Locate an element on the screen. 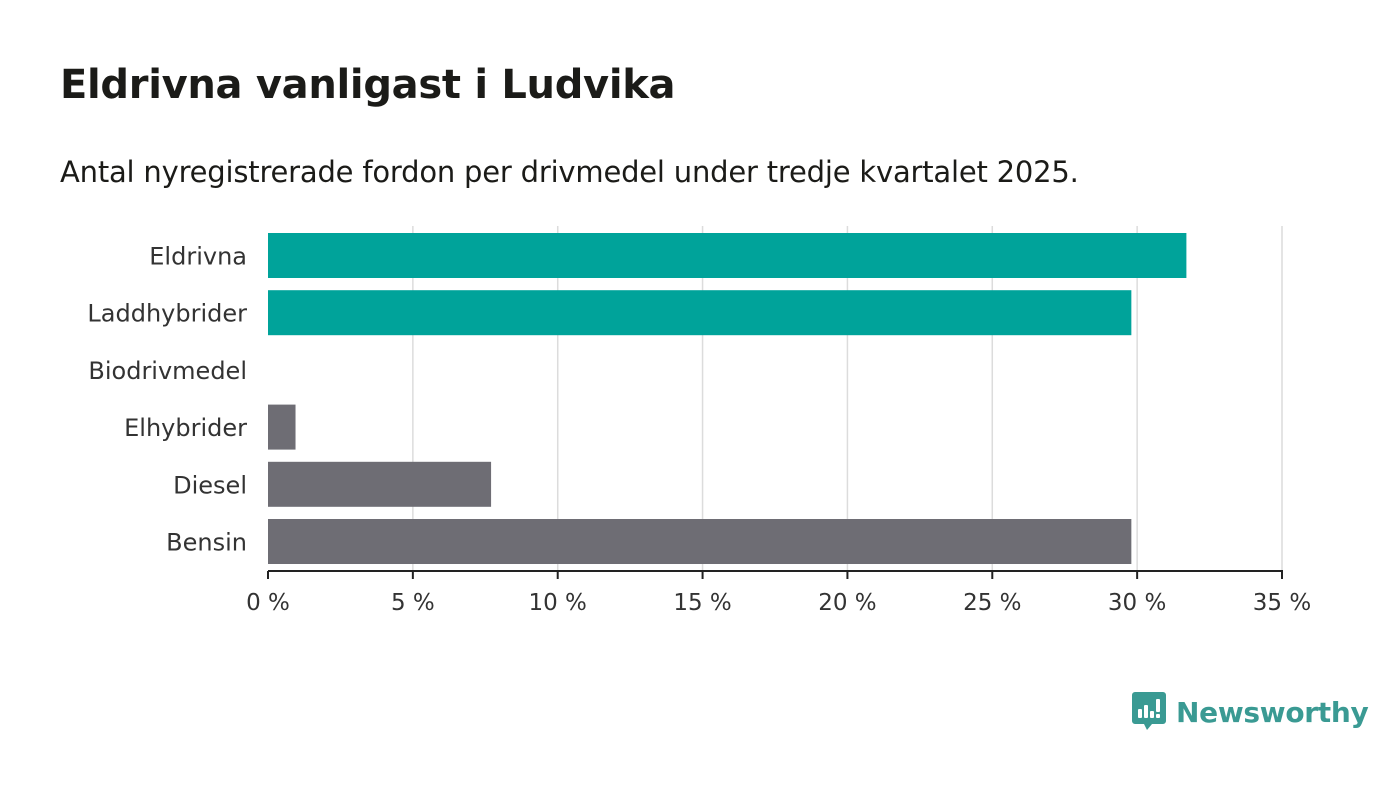 The height and width of the screenshot is (793, 1400). x-tick-label: 35 % is located at coordinates (1282, 603).